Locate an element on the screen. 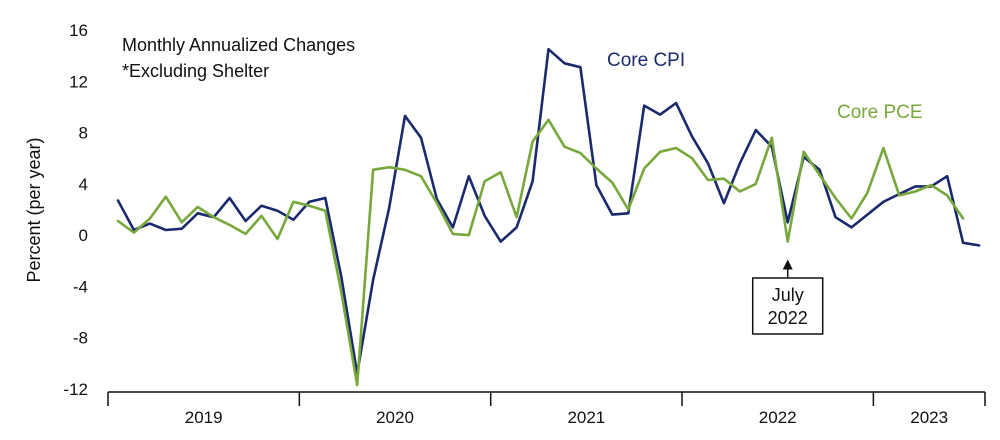 The height and width of the screenshot is (440, 1000). july-2022-annotation: July 2022 is located at coordinates (787, 297).